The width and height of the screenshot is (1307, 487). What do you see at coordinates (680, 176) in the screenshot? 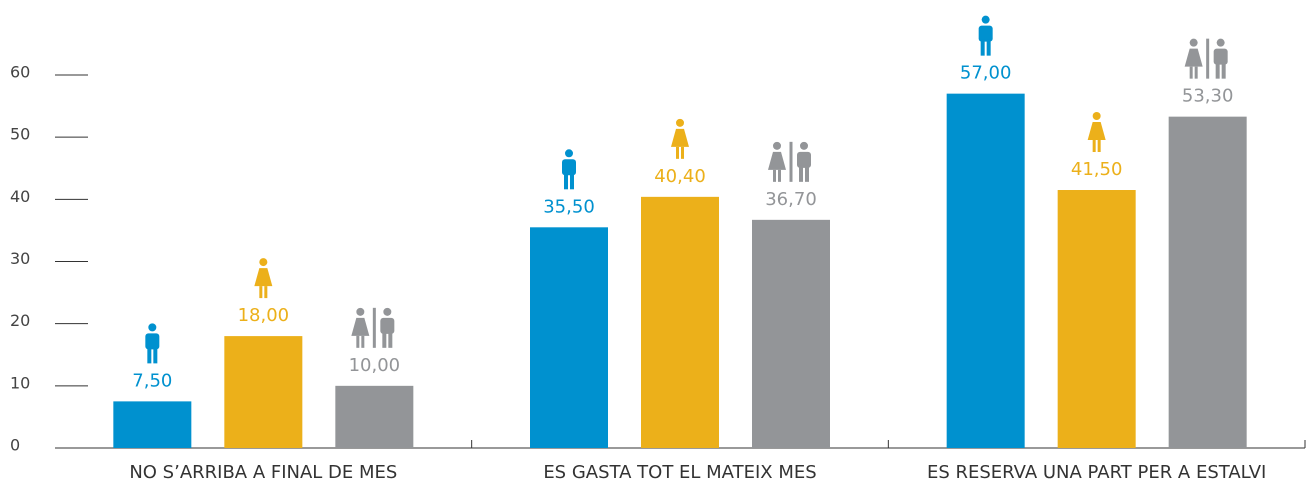
I see `value-label: 40,40` at bounding box center [680, 176].